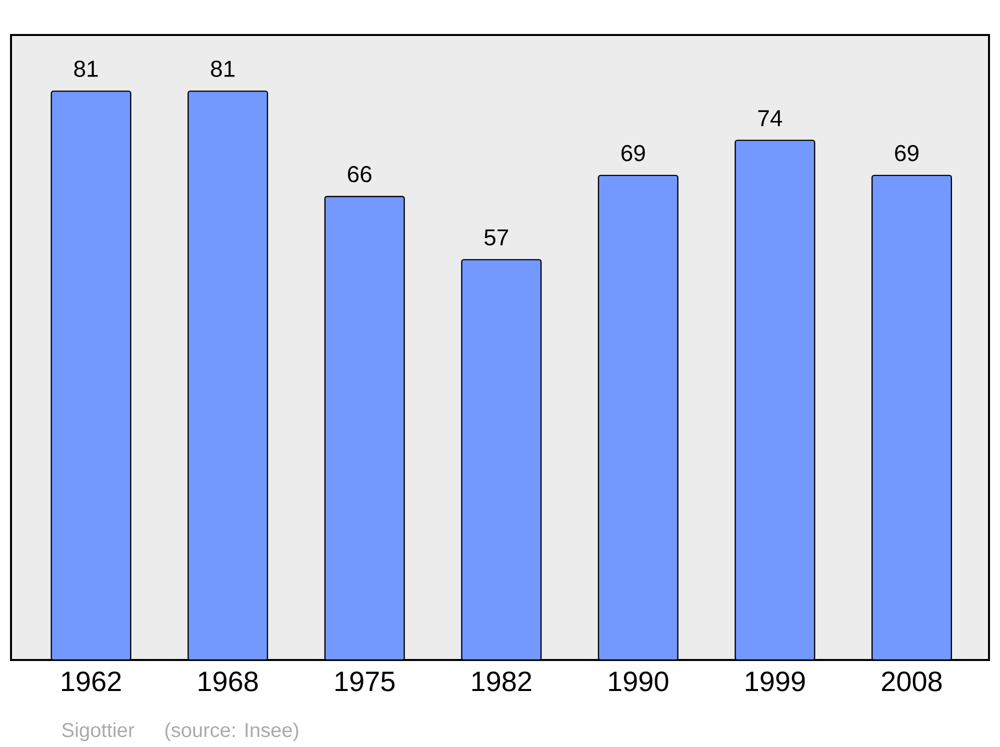  Describe the element at coordinates (98, 732) in the screenshot. I see `text: Sigottier` at that location.